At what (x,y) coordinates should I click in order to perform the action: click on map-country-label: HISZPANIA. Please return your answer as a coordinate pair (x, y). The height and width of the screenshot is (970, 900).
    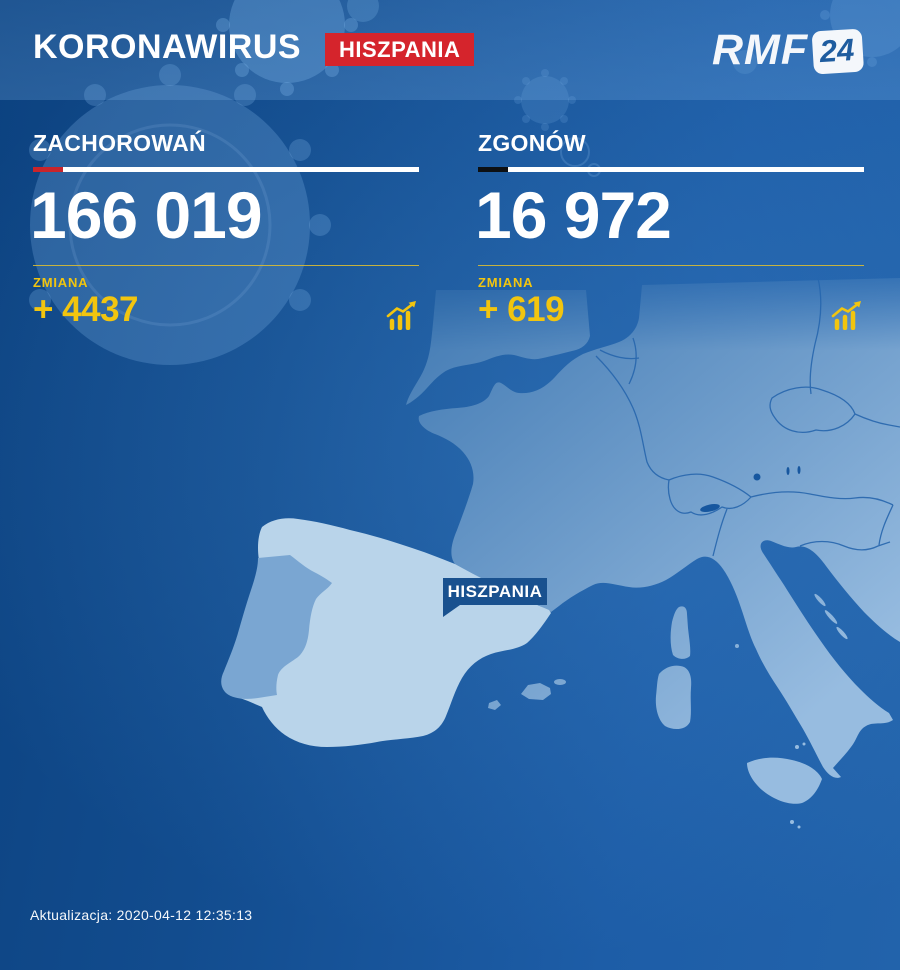
    Looking at the image, I should click on (495, 597).